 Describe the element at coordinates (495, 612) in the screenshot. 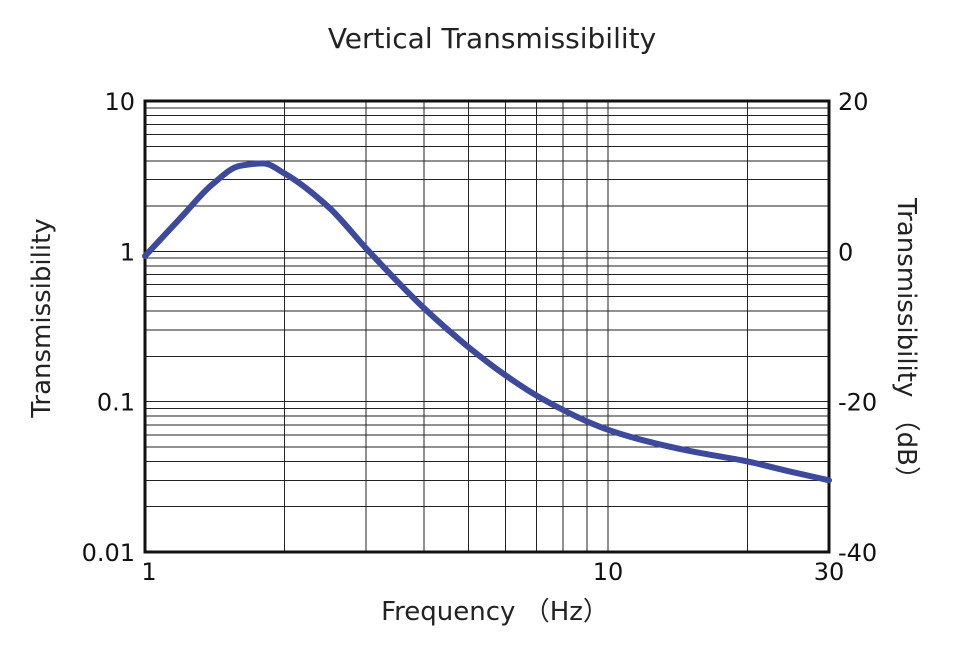

I see `x-axis-label: Frequency （Hz）` at that location.